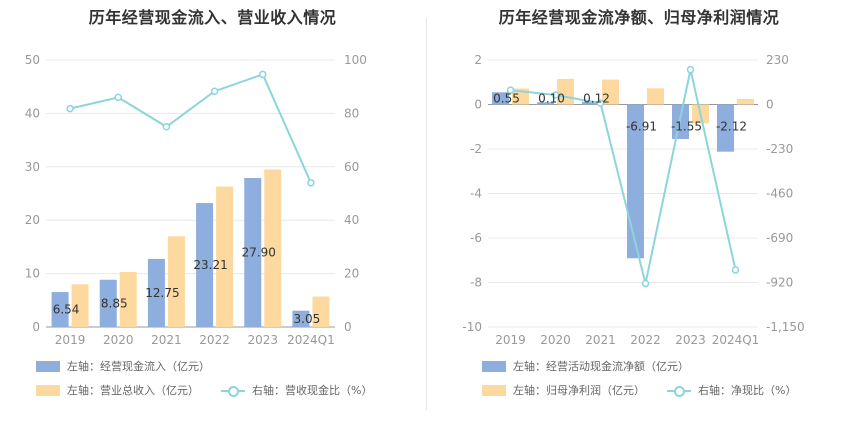 This screenshot has height=437, width=850. Describe the element at coordinates (779, 194) in the screenshot. I see `y-tick-label-right: -460` at that location.